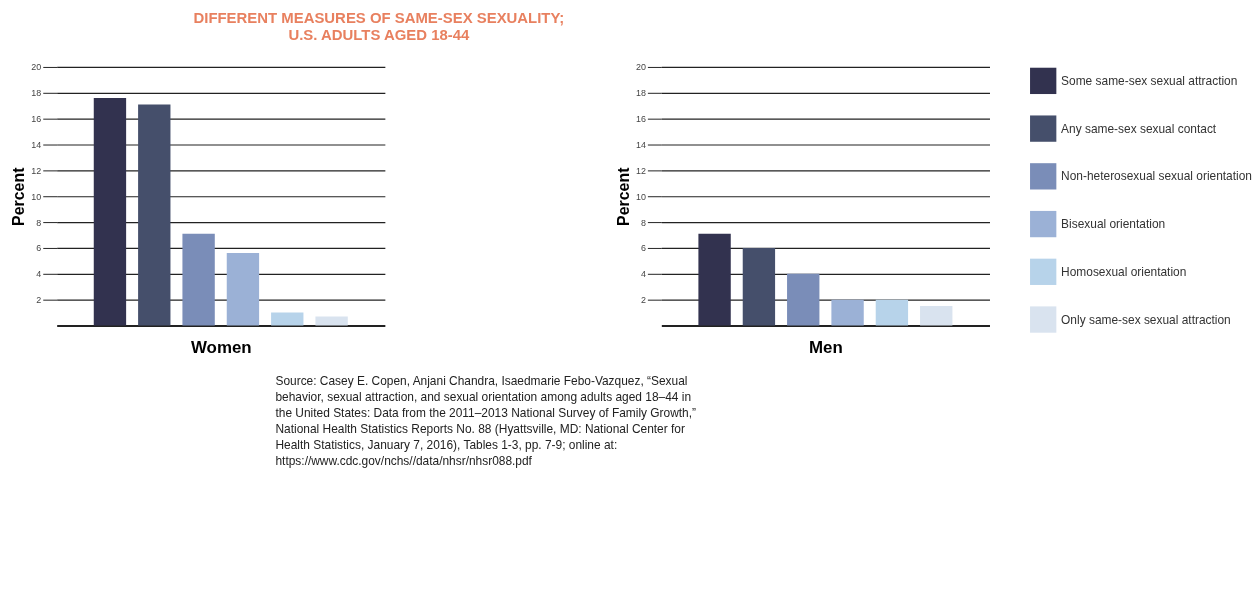 Image resolution: width=1258 pixels, height=609 pixels. Describe the element at coordinates (1113, 224) in the screenshot. I see `legend-label: Bisexual orientation` at that location.